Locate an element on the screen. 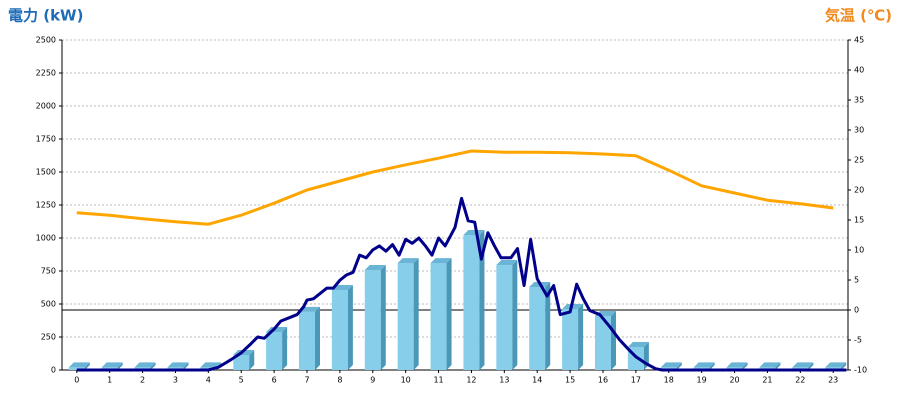  y2-tick-label: 40 is located at coordinates (859, 70).